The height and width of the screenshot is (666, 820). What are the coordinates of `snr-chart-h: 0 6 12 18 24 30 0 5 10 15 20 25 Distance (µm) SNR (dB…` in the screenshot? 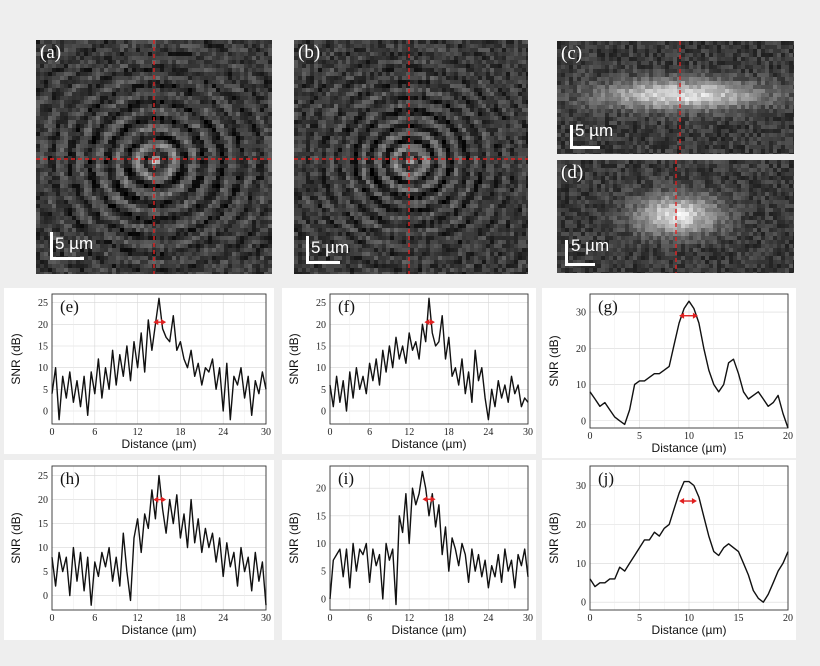 It's located at (140, 551).